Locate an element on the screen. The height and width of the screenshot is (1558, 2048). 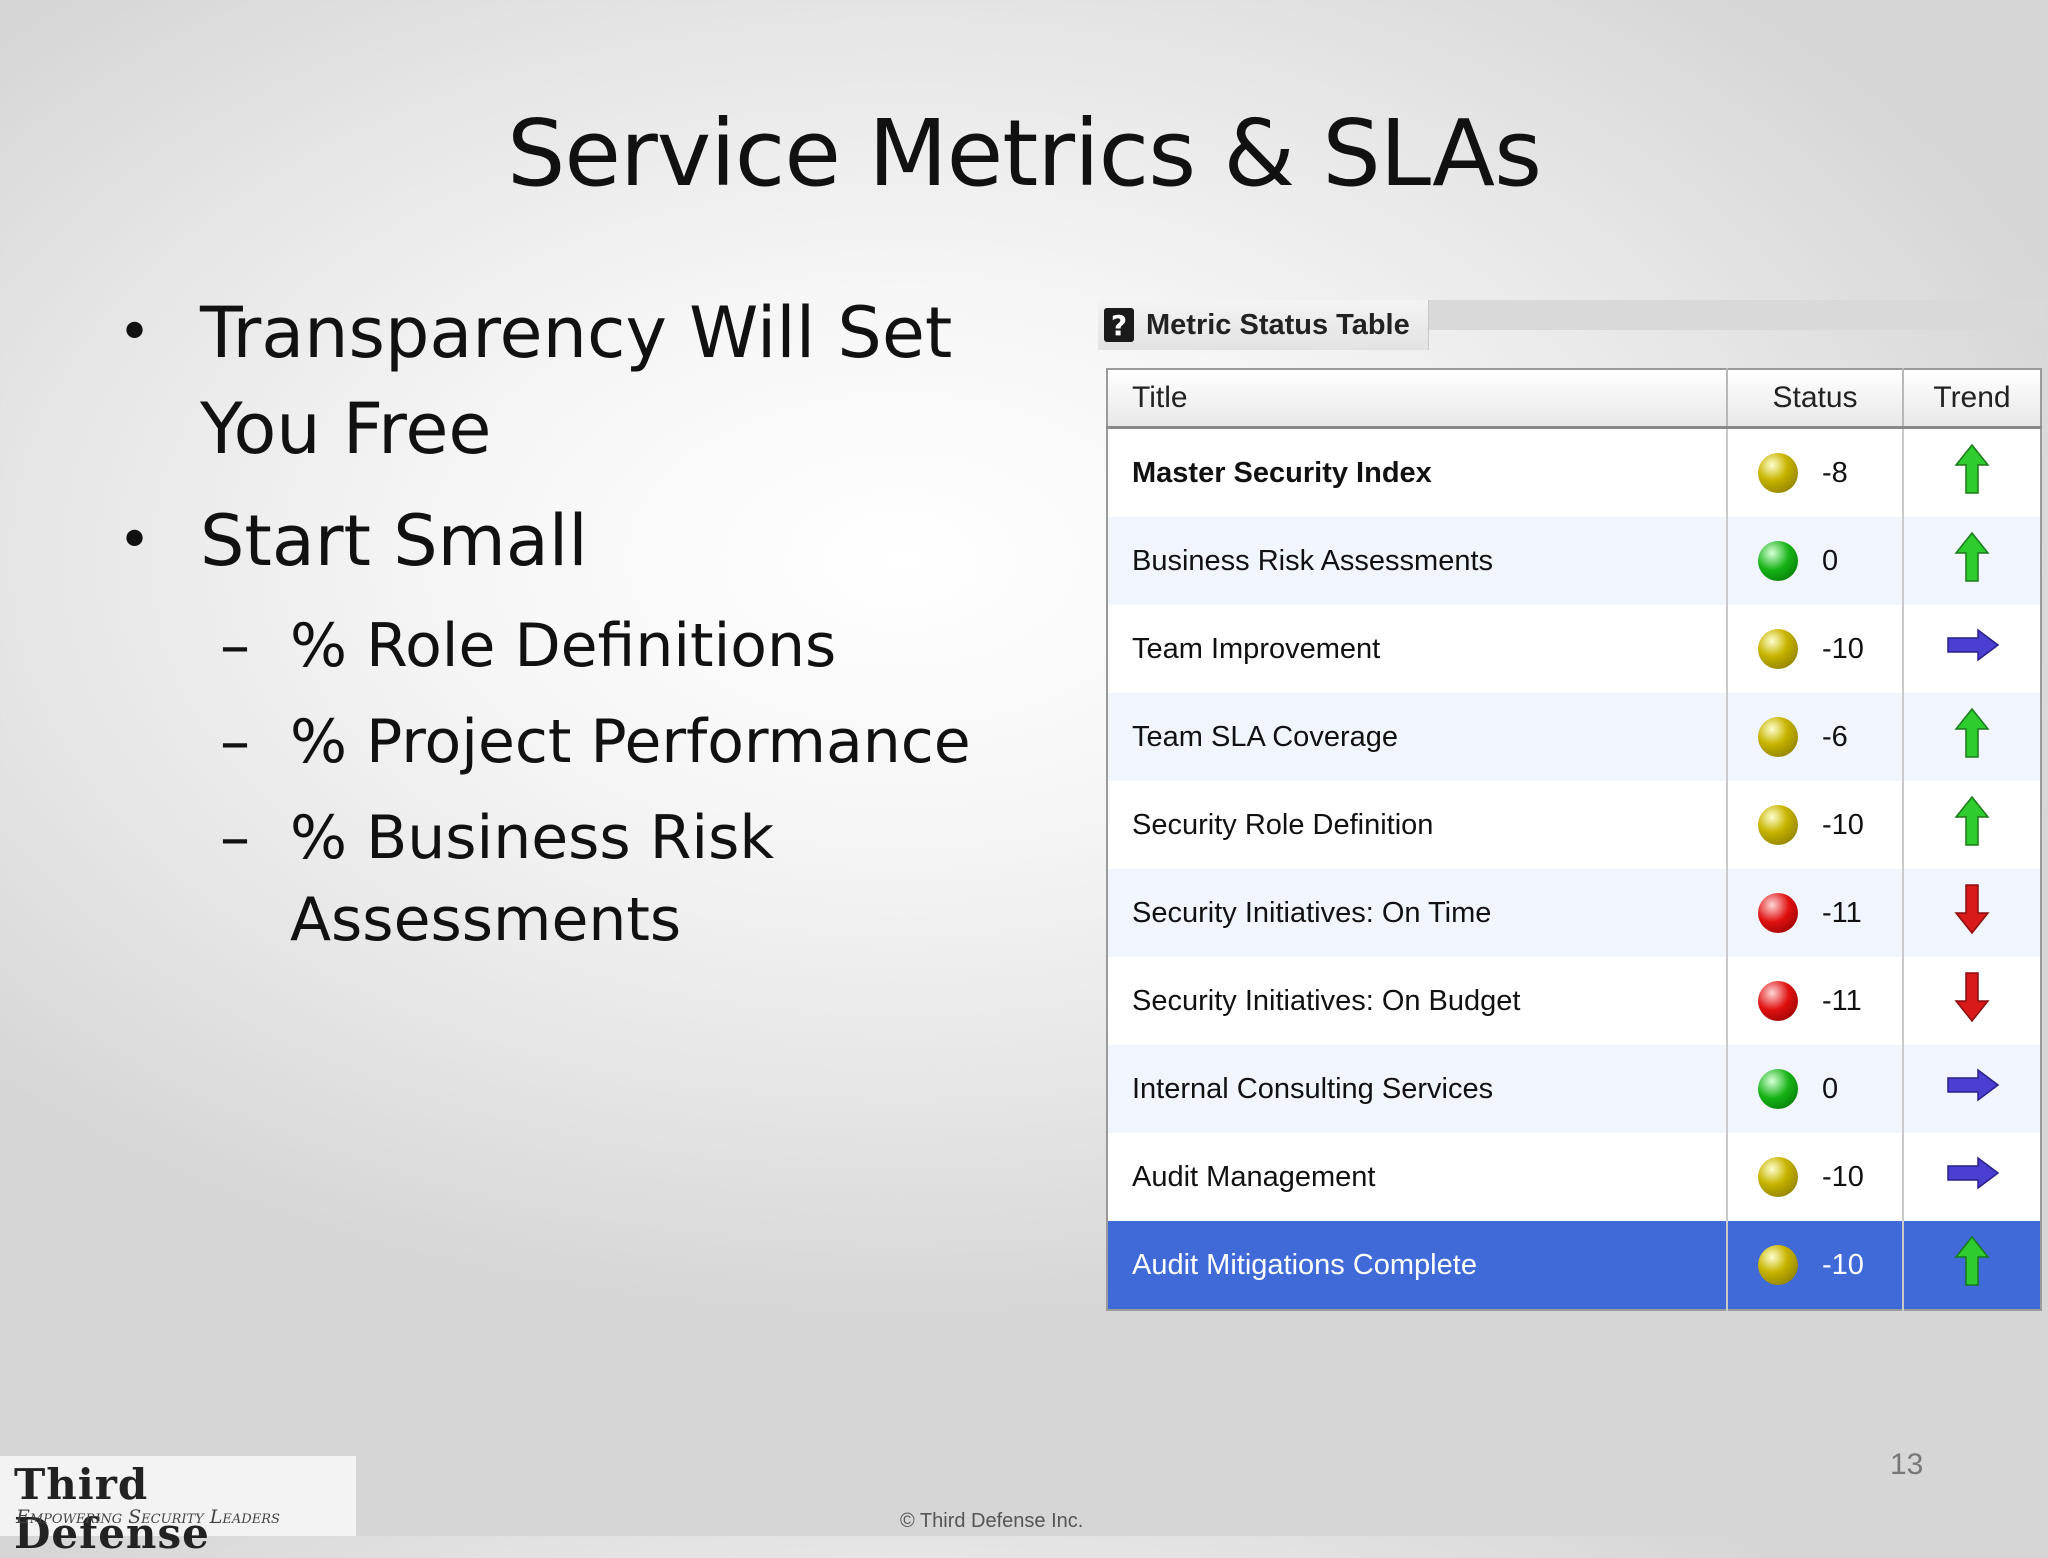
table-row: Security Role Definition -10 is located at coordinates (1574, 825).